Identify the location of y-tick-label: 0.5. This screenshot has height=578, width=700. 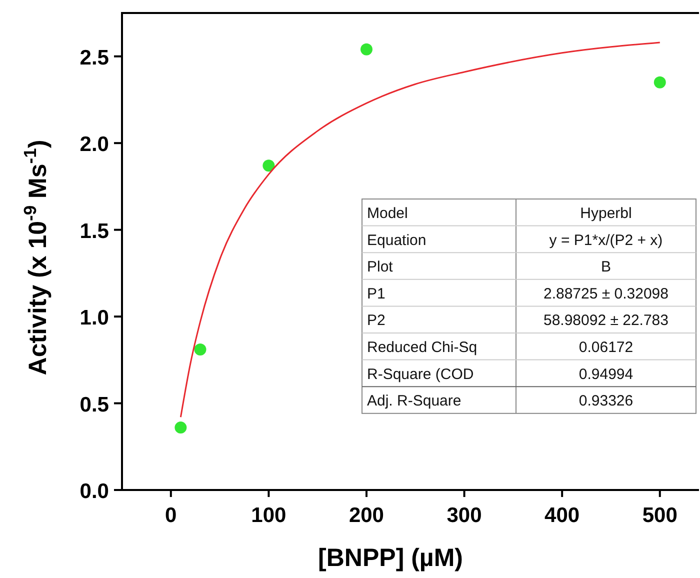
(95, 404).